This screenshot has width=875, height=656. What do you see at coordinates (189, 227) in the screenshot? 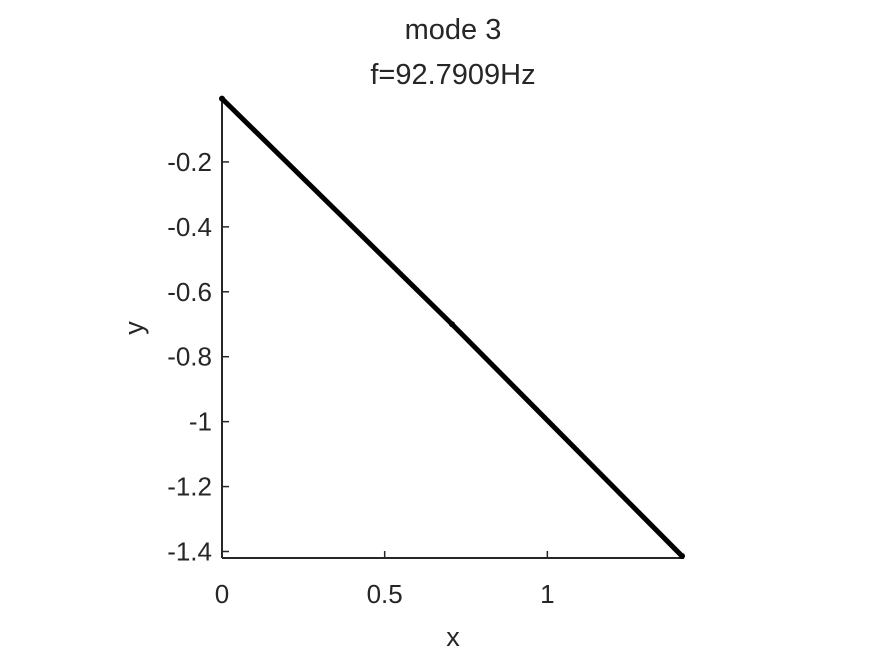
I see `y-tick-label: -0.4` at bounding box center [189, 227].